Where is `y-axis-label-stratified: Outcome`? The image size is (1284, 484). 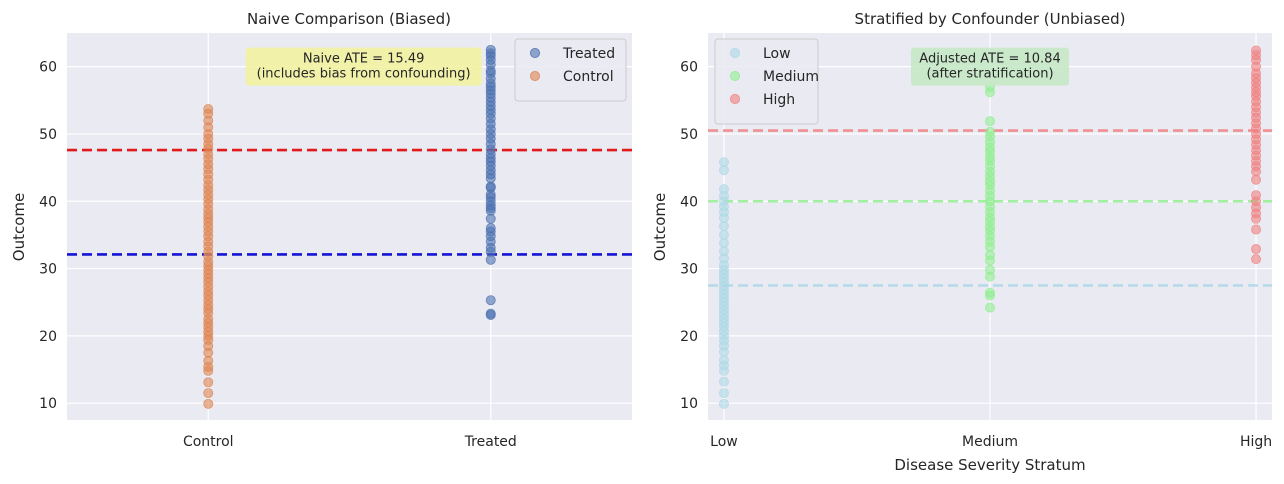 y-axis-label-stratified: Outcome is located at coordinates (660, 227).